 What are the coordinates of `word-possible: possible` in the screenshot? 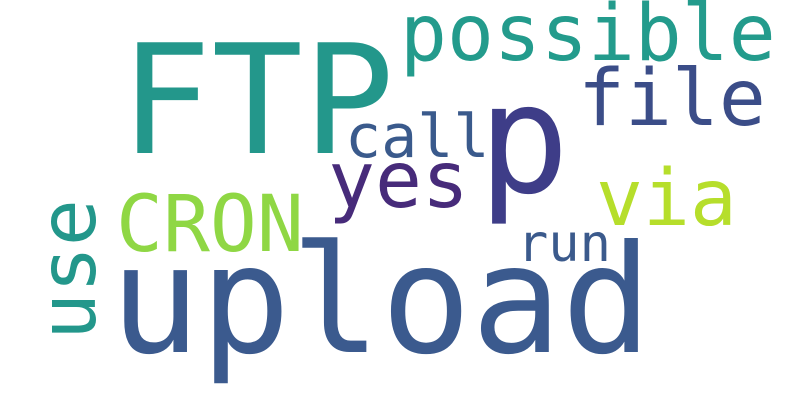 It's located at (588, 39).